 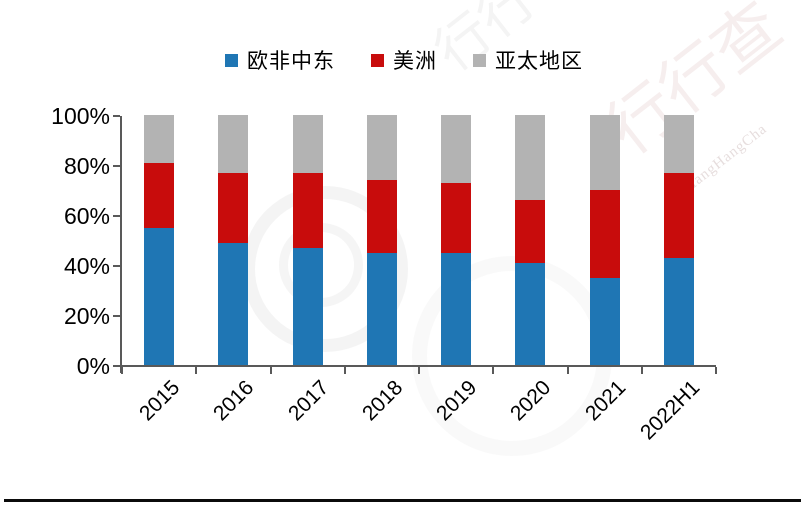 I want to click on y-tick-label-40%: 40%, so click(x=86, y=266).